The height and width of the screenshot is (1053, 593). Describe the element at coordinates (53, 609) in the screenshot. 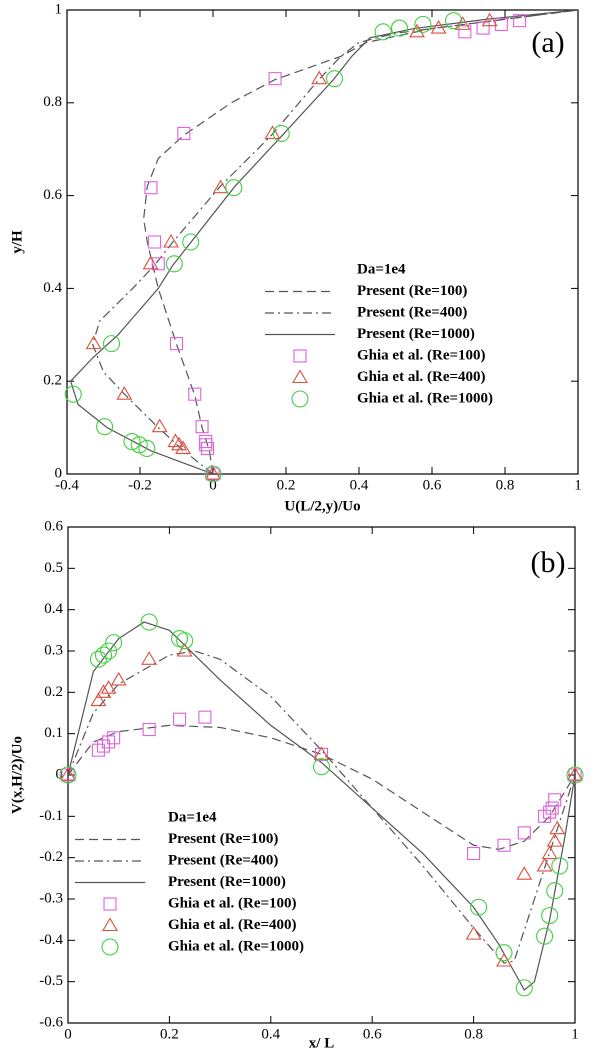

I see `y-tick-label: 0.4` at that location.